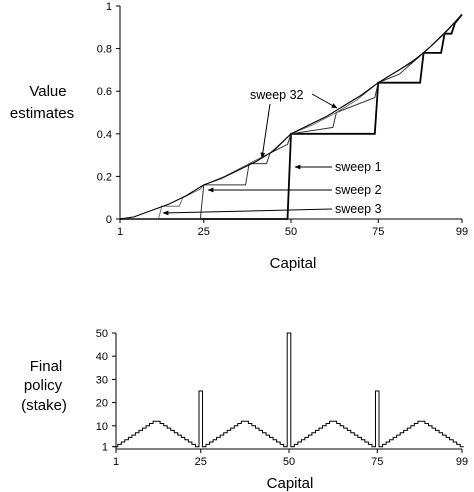 The width and height of the screenshot is (474, 492). I want to click on bottom-y-tick-label-0: 1, so click(105, 448).